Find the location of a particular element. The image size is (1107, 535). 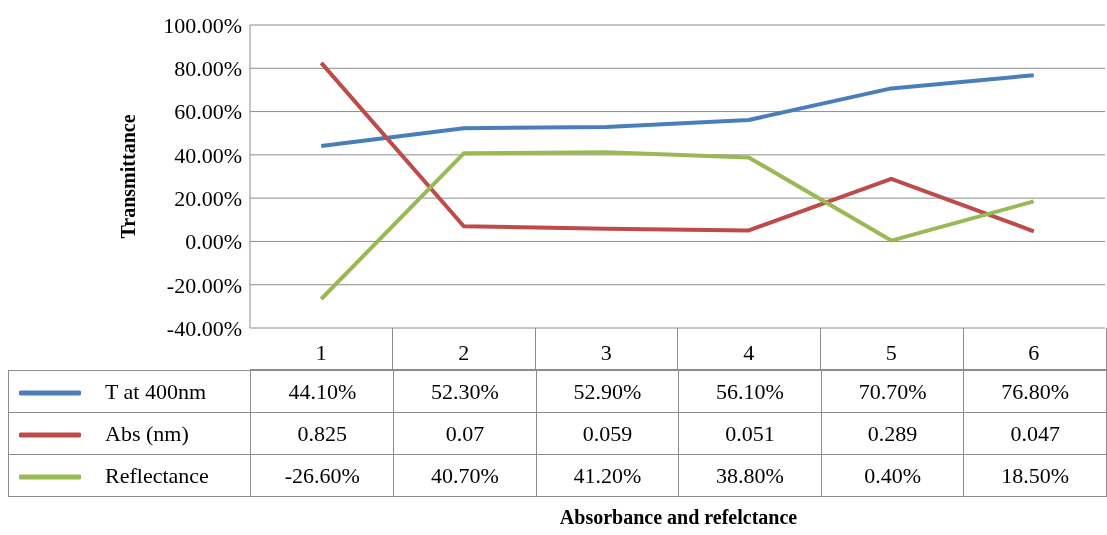

y-tick-label: 80.00% is located at coordinates (208, 69).